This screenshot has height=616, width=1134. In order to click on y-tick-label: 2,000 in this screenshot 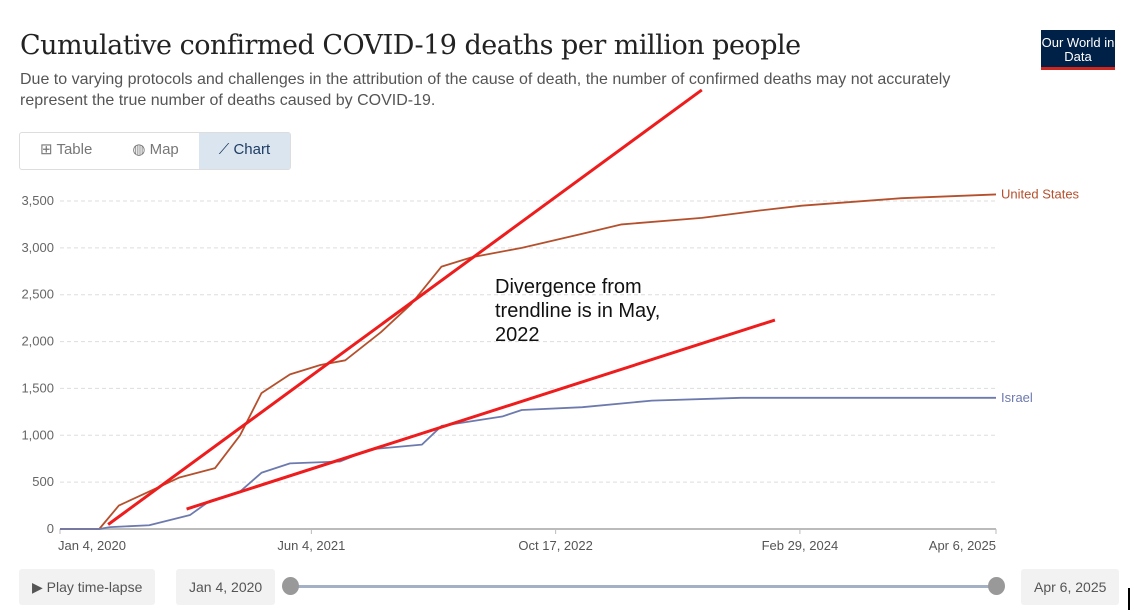, I will do `click(37, 341)`.